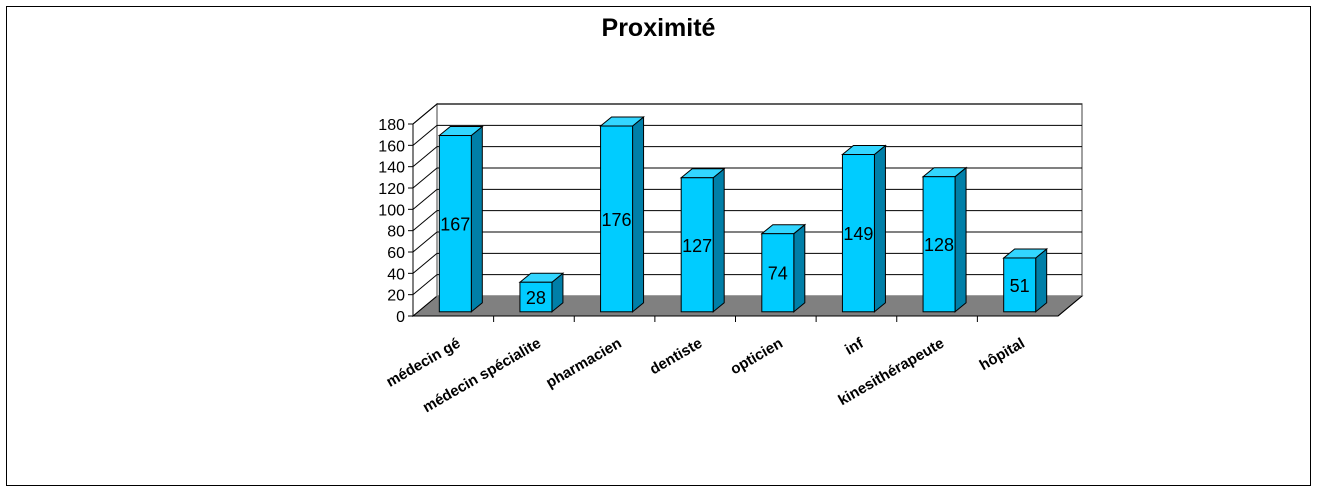 The image size is (1317, 486). I want to click on chart-floor, so click(747, 306).